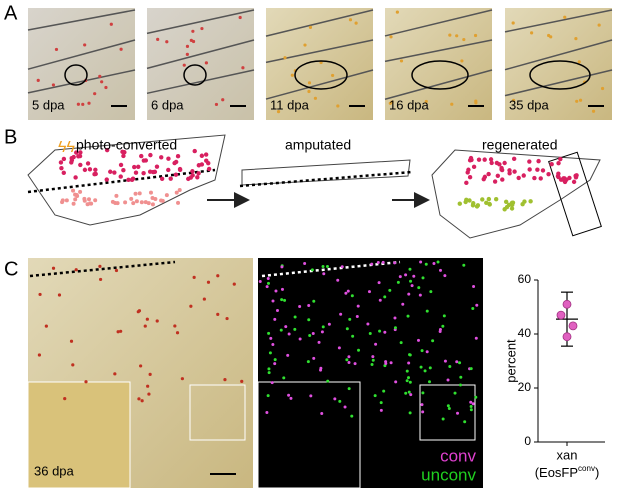 The width and height of the screenshot is (617, 493). I want to click on panel-label: C, so click(11, 269).